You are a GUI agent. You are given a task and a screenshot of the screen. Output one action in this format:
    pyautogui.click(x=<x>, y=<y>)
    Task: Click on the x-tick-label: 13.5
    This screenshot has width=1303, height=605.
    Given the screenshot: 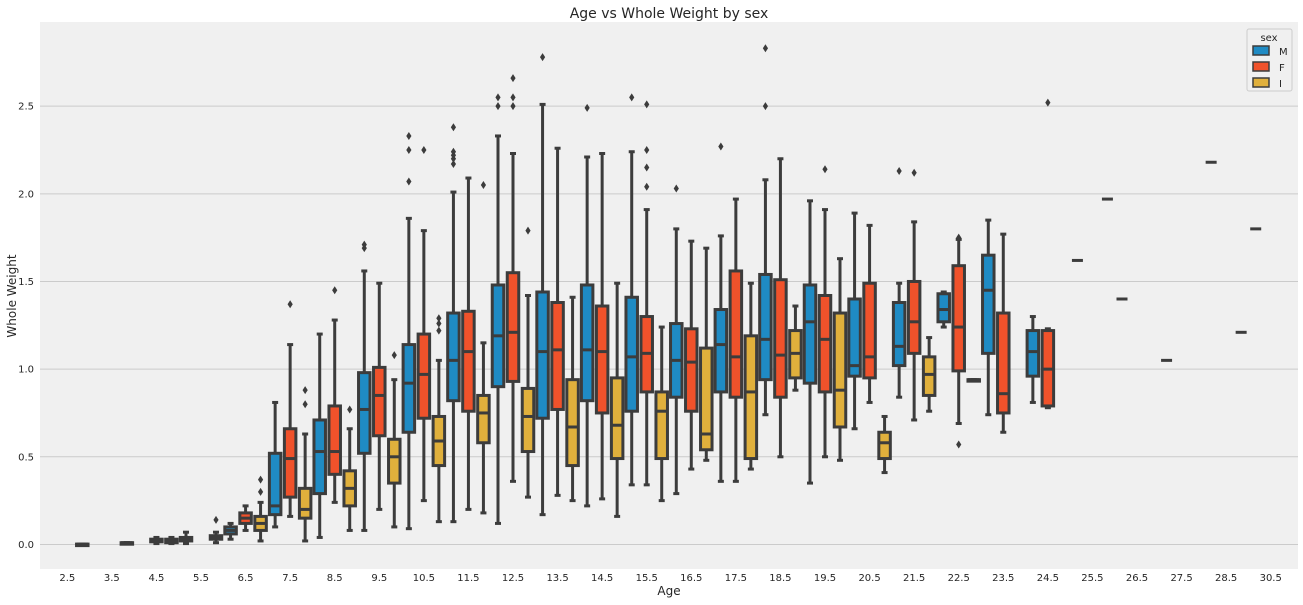 What is the action you would take?
    pyautogui.click(x=557, y=578)
    